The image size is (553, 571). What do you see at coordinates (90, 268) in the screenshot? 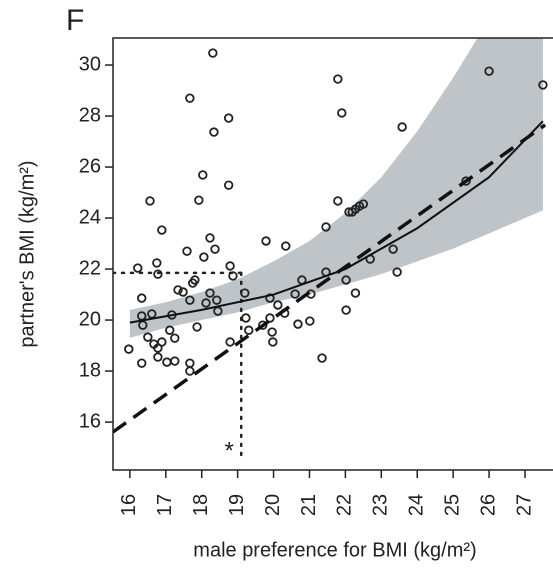
I see `y-tick-label: 22` at bounding box center [90, 268].